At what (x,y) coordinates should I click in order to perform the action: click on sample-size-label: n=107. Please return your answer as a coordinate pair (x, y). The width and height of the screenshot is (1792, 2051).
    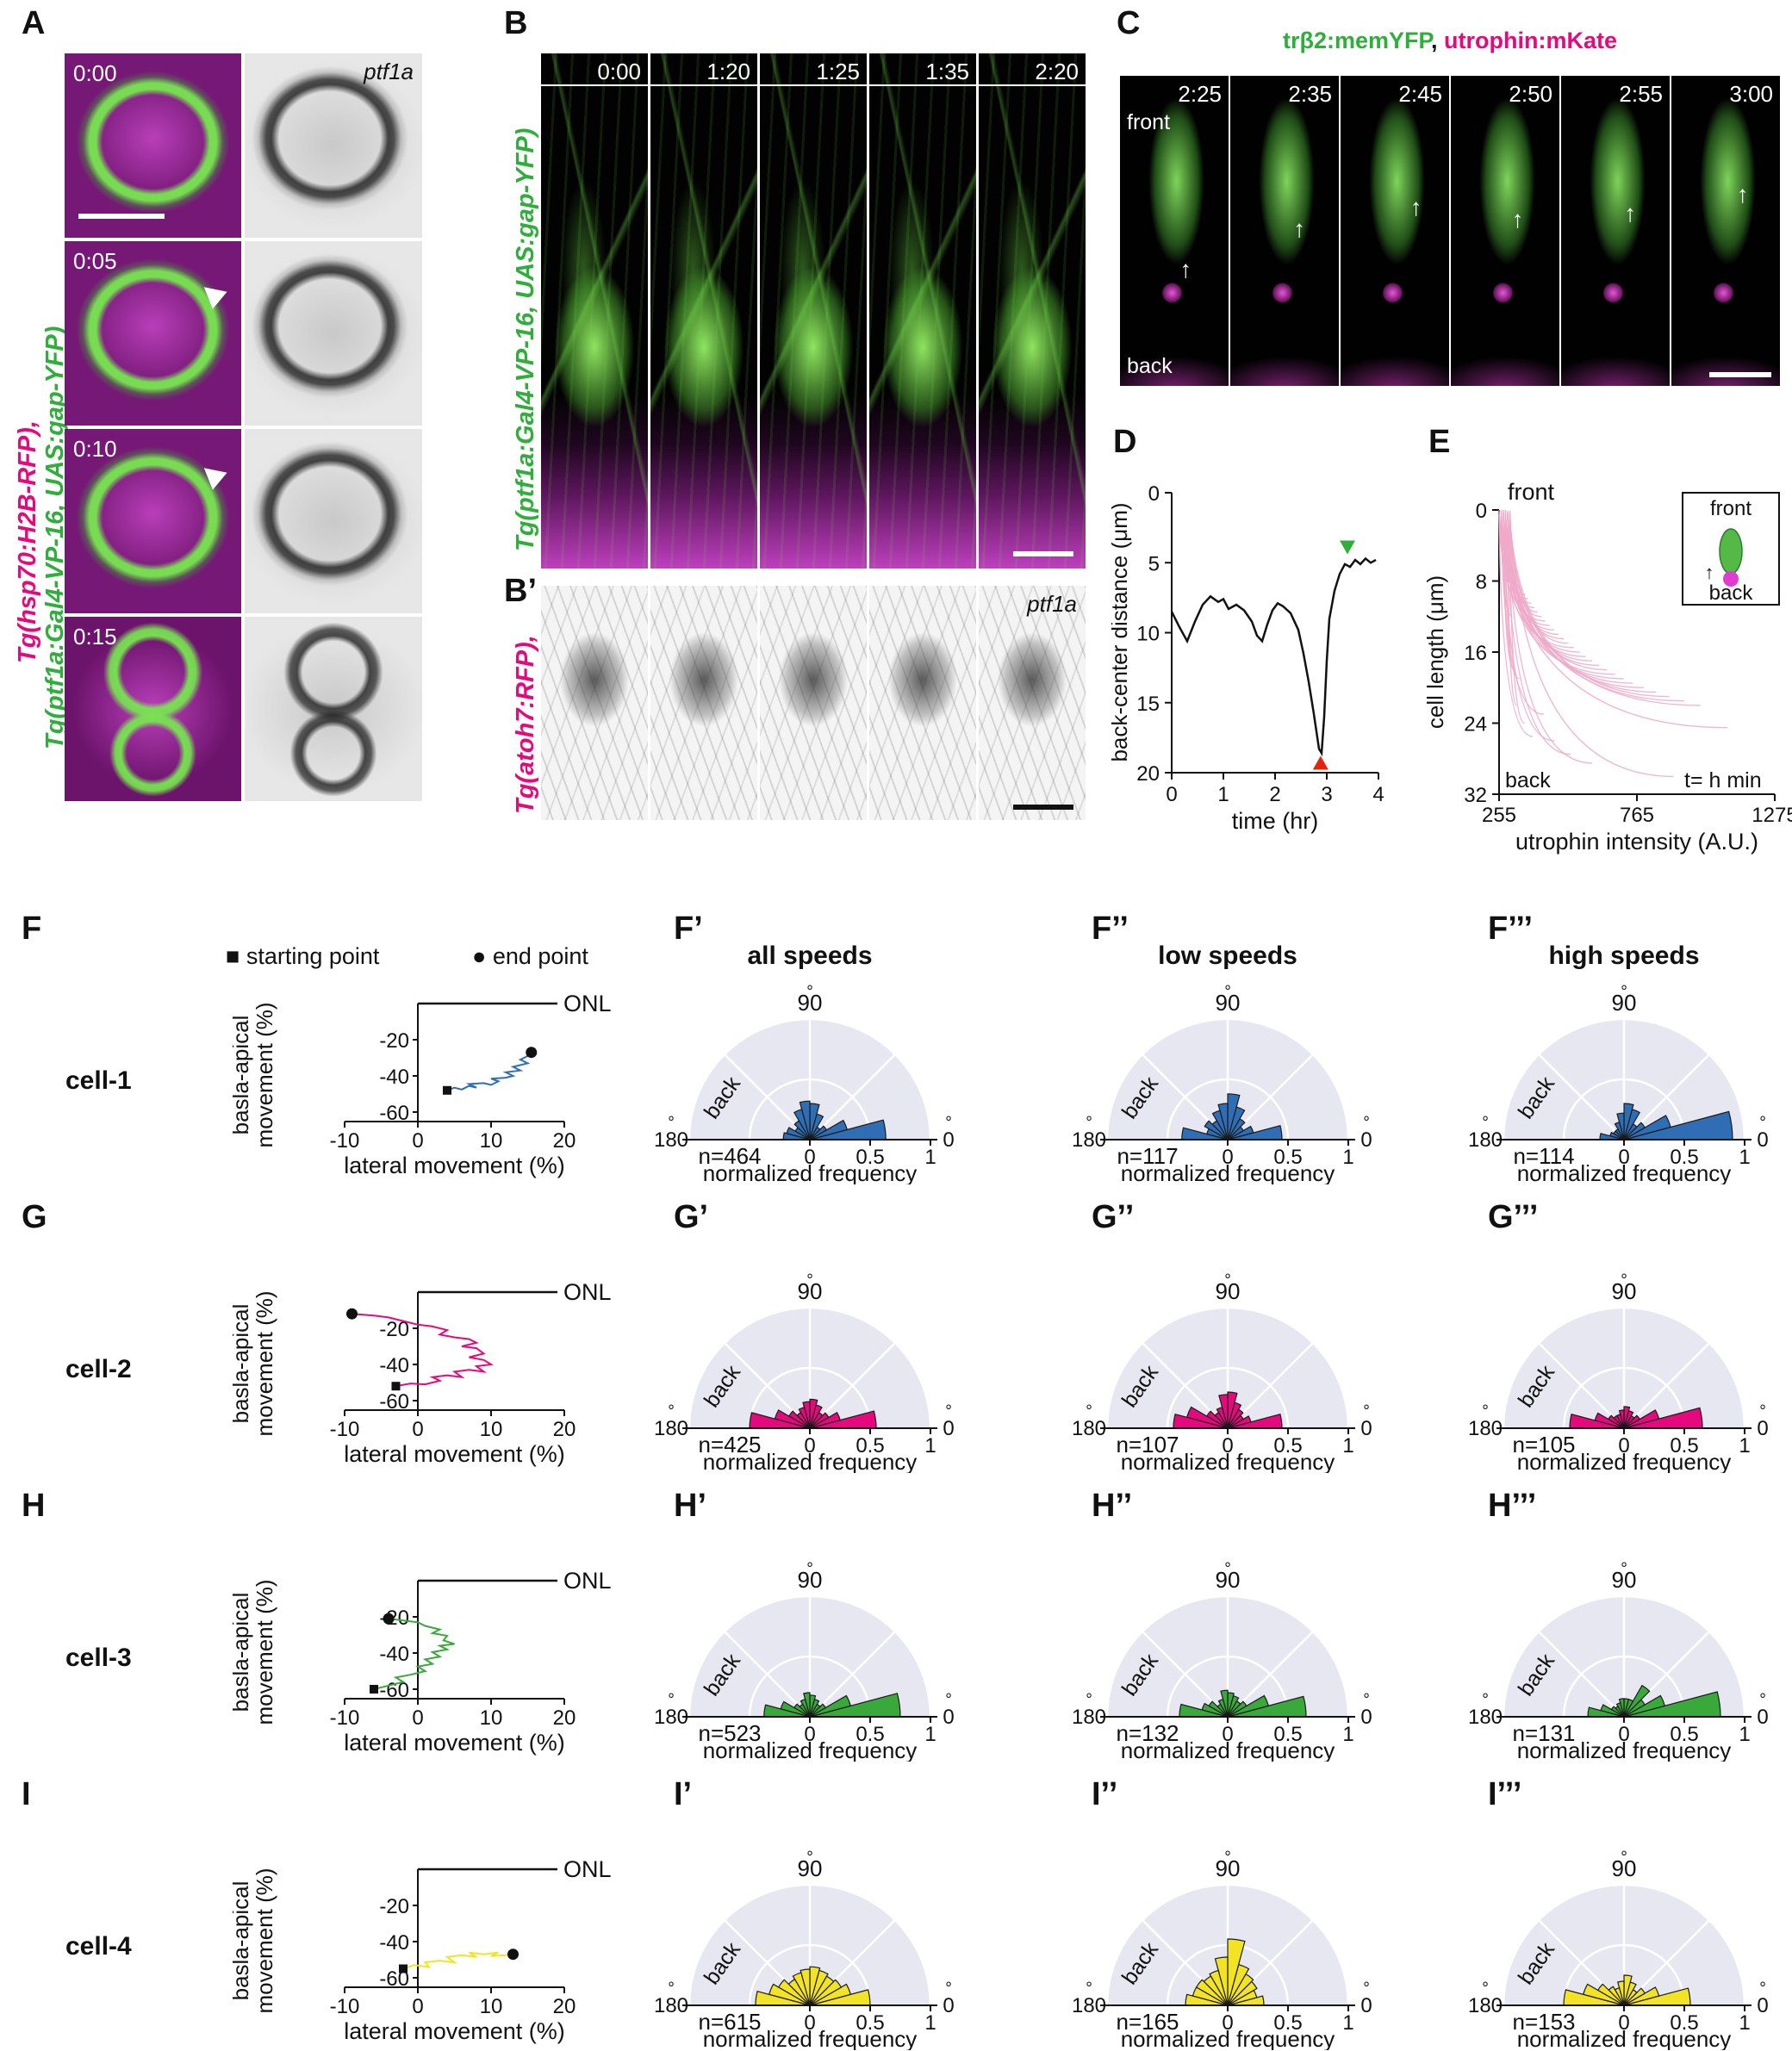
    Looking at the image, I should click on (1147, 1444).